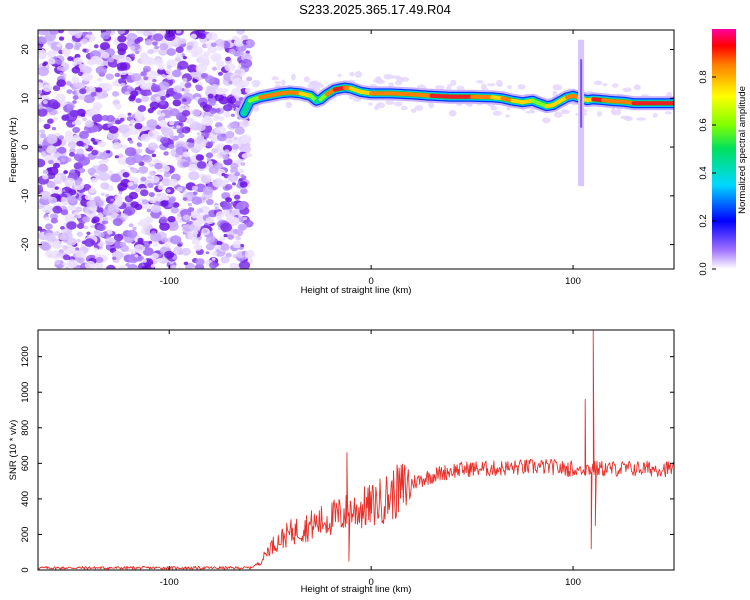 This screenshot has height=600, width=750. I want to click on colorbar-label: Normalized spectral amplitude, so click(742, 150).